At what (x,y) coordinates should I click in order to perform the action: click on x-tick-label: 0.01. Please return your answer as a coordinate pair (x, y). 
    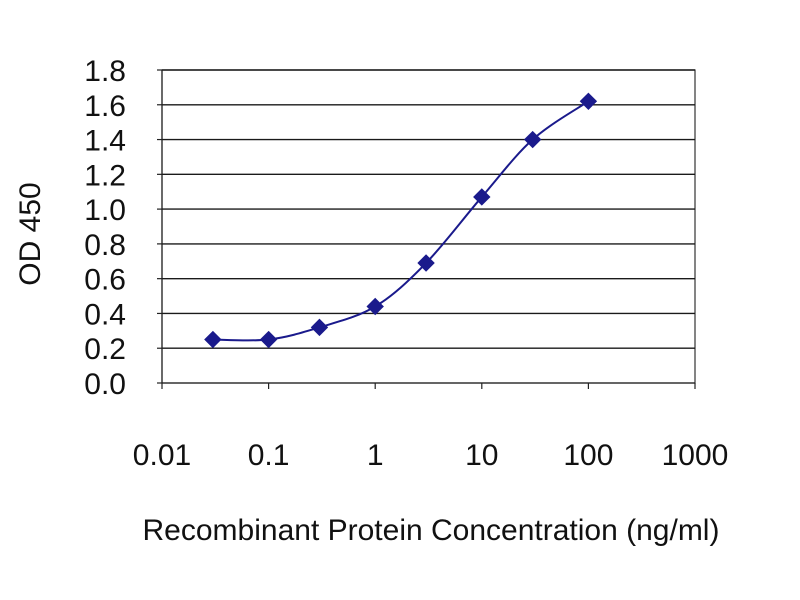
    Looking at the image, I should click on (162, 455).